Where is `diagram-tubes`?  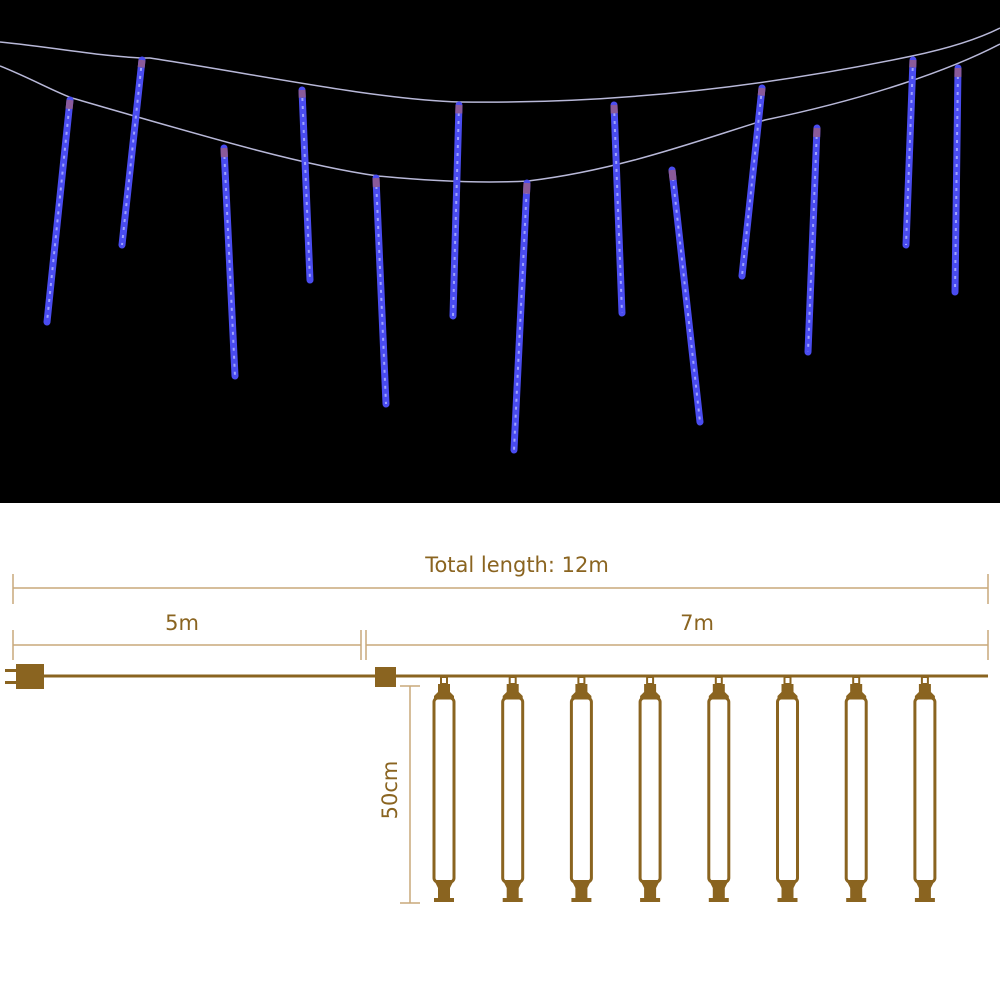 diagram-tubes is located at coordinates (684, 789).